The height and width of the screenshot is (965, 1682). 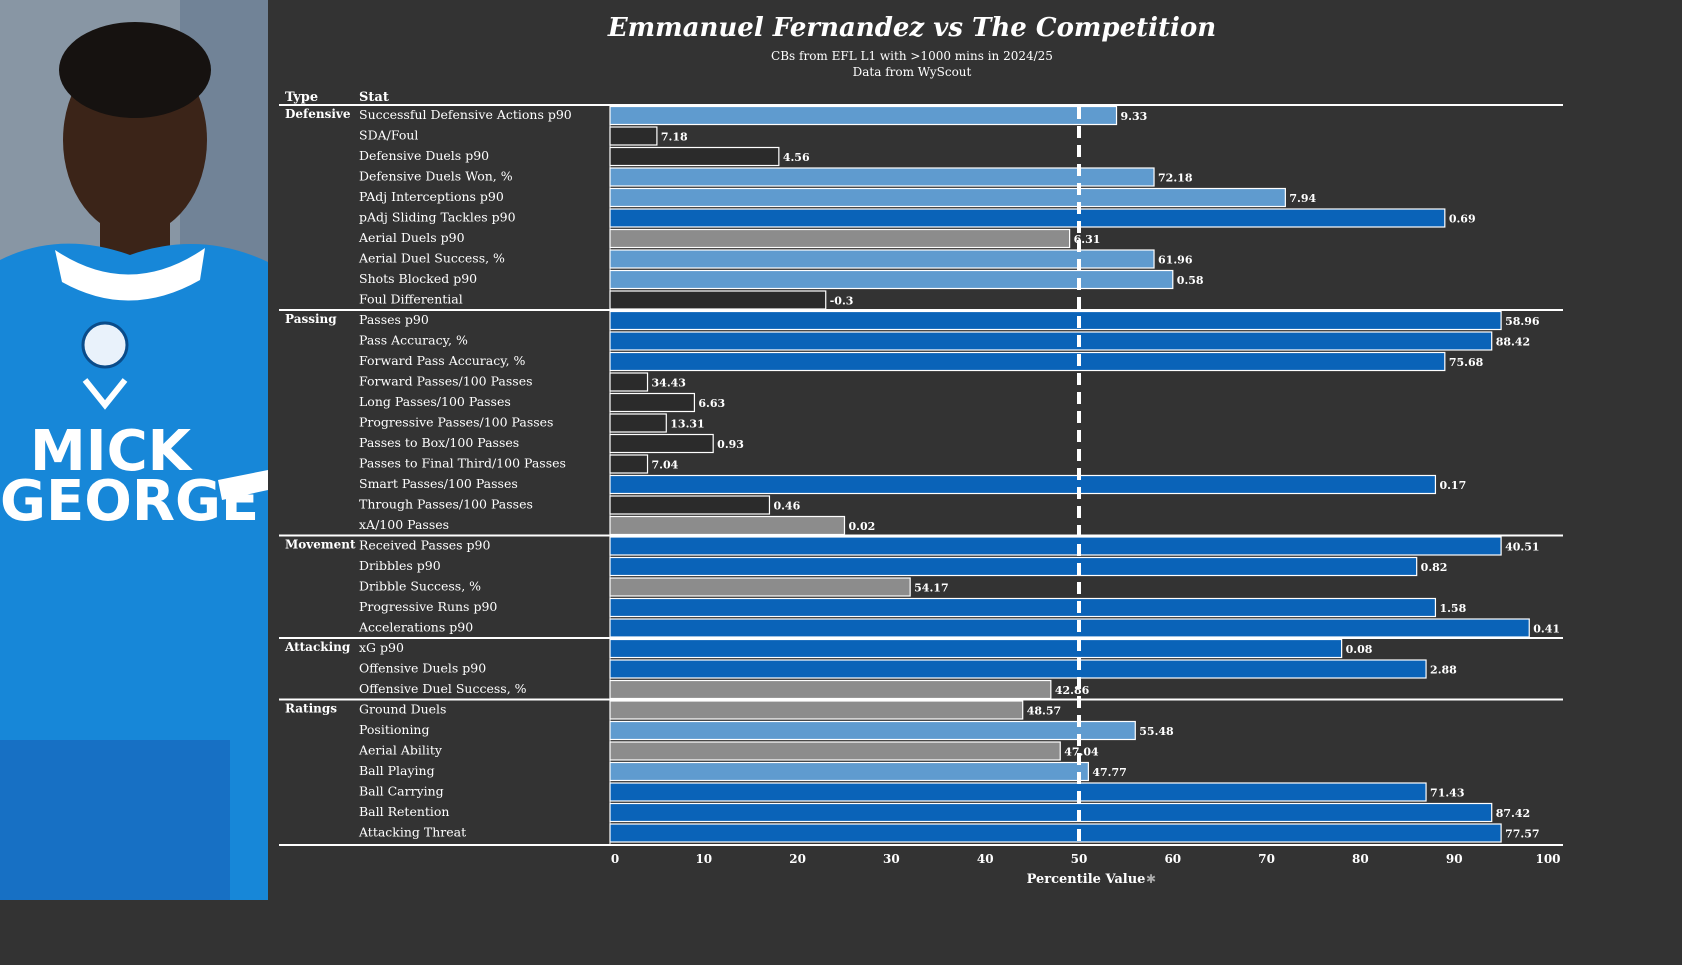 I want to click on stat-label: pAdj Sliding Tackles p90, so click(x=437, y=217).